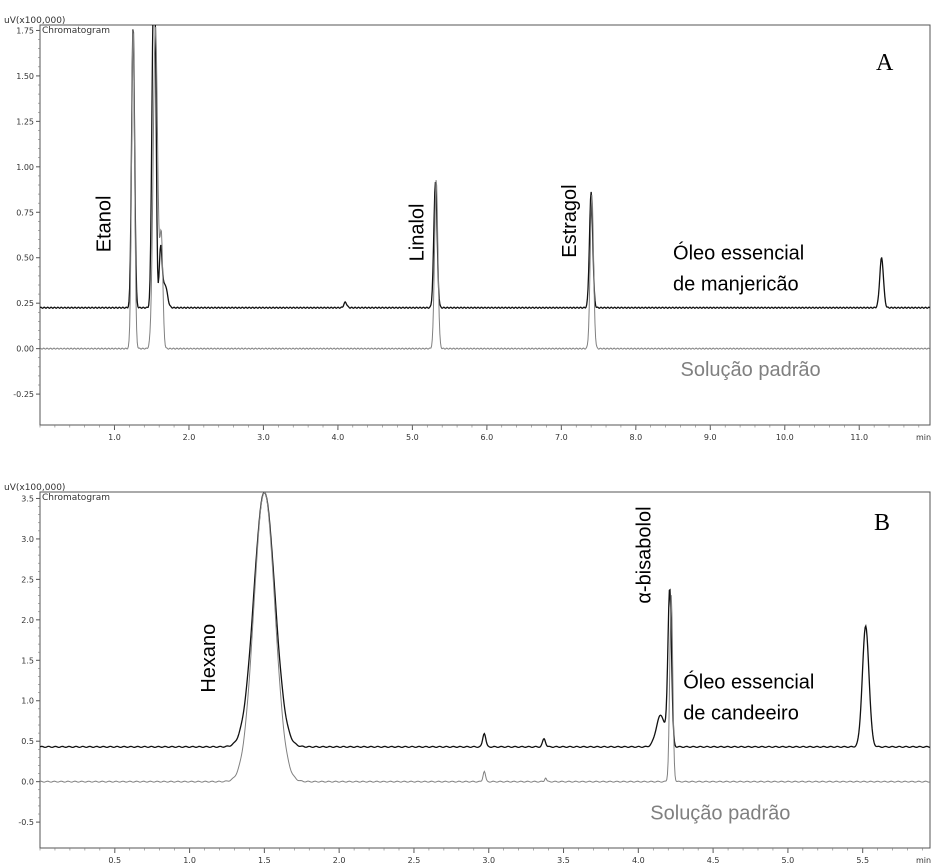 The height and width of the screenshot is (863, 931). What do you see at coordinates (644, 554) in the screenshot?
I see `peak-annotation: α-bisabolol` at bounding box center [644, 554].